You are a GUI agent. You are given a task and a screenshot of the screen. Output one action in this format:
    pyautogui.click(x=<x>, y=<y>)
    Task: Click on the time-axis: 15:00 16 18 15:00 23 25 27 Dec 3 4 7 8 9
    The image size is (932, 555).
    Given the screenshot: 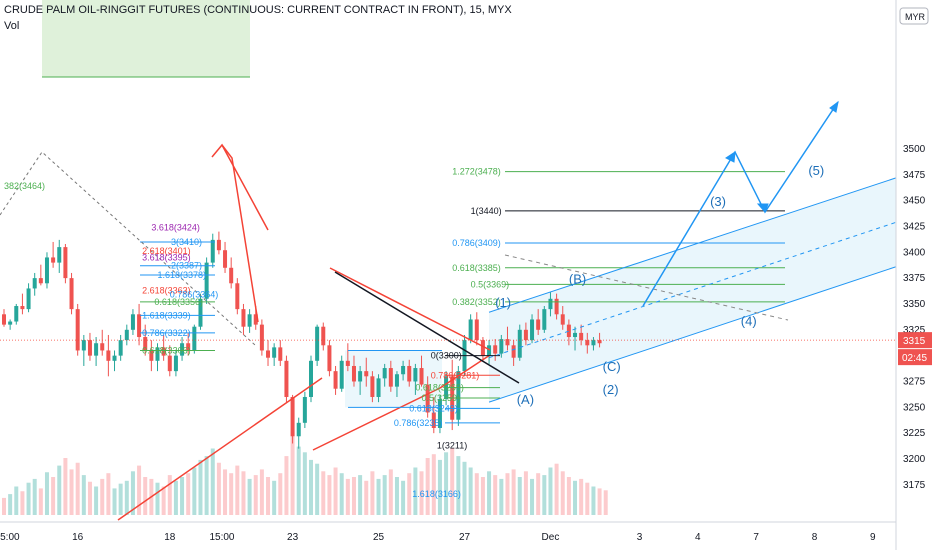 What is the action you would take?
    pyautogui.click(x=438, y=537)
    